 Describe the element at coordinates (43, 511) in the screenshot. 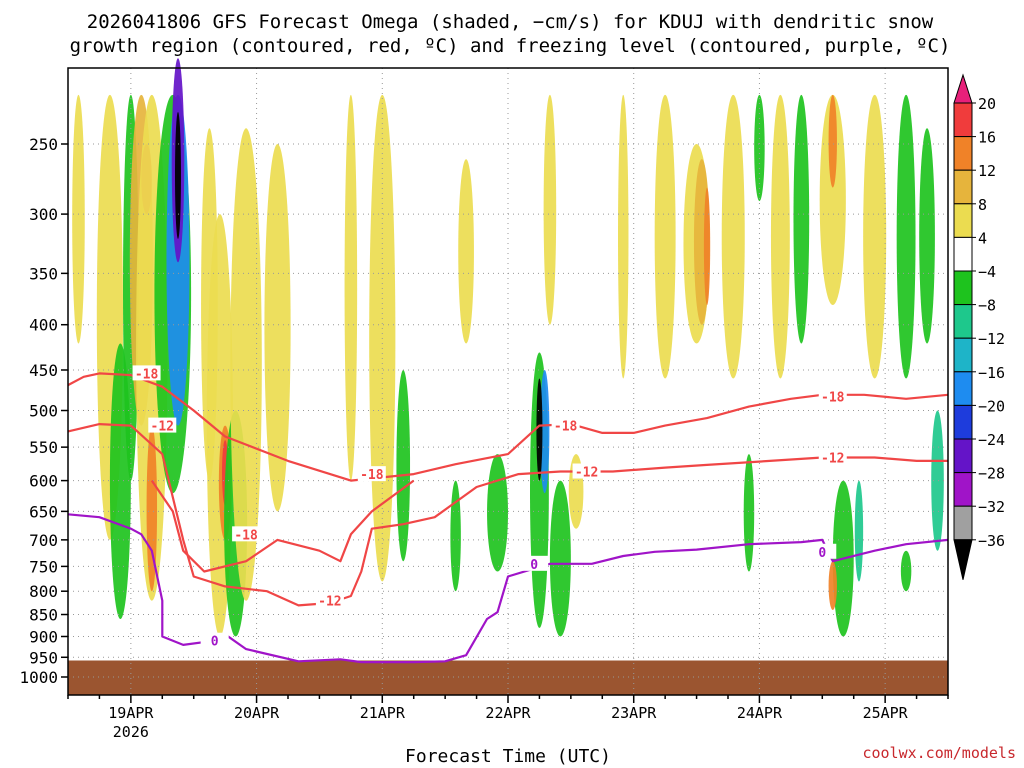

I see `y-tick-label-650: 650` at that location.